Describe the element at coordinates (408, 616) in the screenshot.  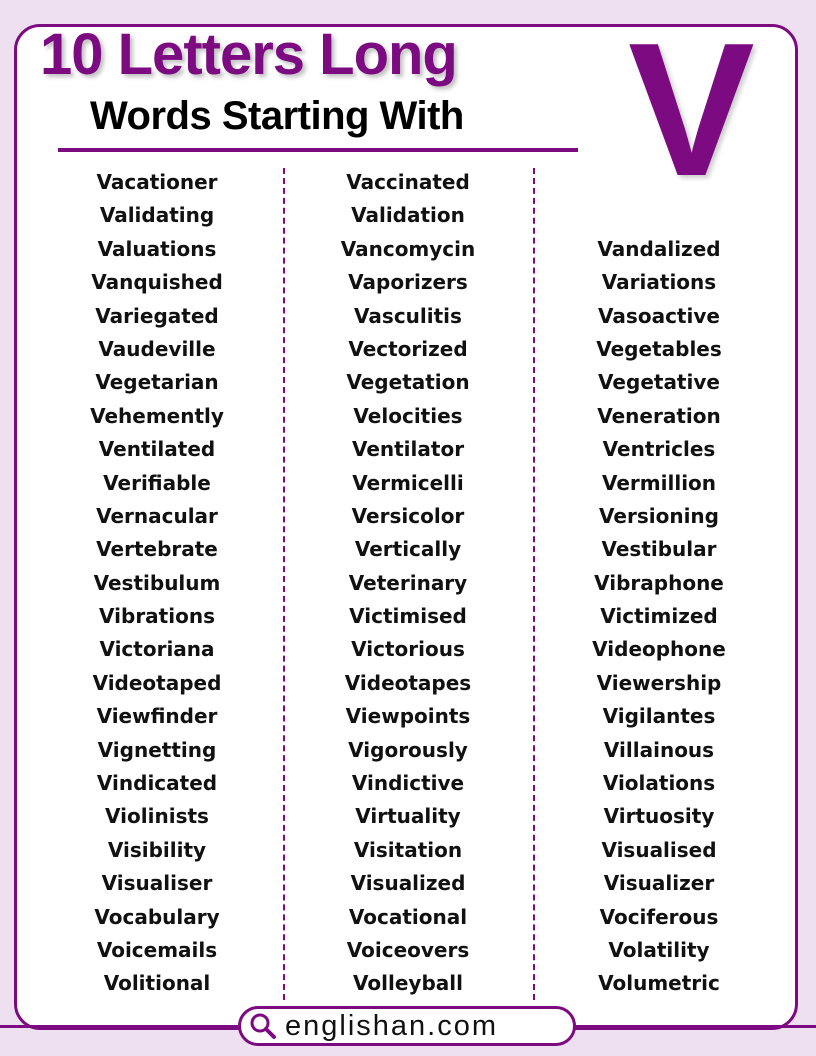
I see `word-item: Victimised` at that location.